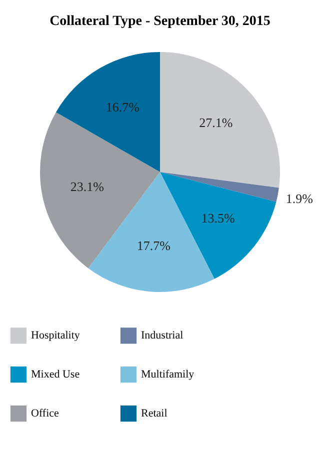  What do you see at coordinates (300, 198) in the screenshot?
I see `data-label: 1.9%` at bounding box center [300, 198].